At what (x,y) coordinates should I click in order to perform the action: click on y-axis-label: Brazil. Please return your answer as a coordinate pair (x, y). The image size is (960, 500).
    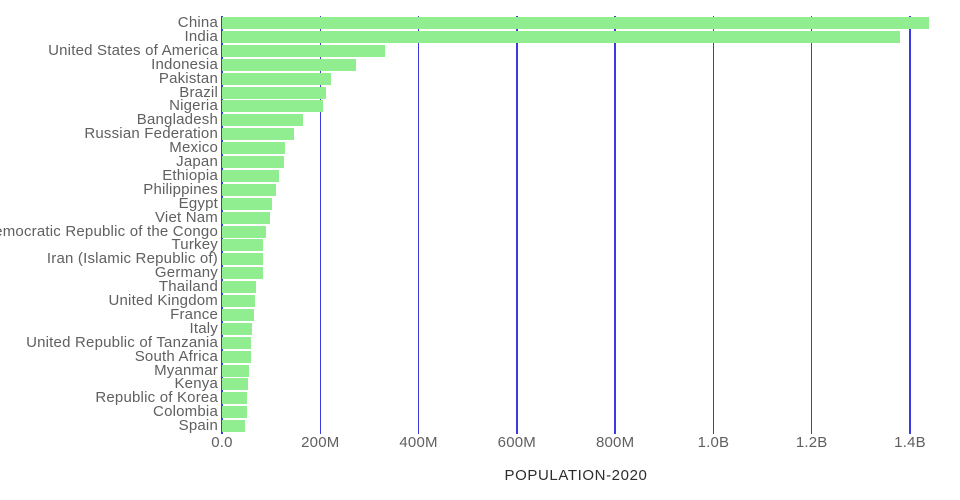
    Looking at the image, I should click on (198, 92).